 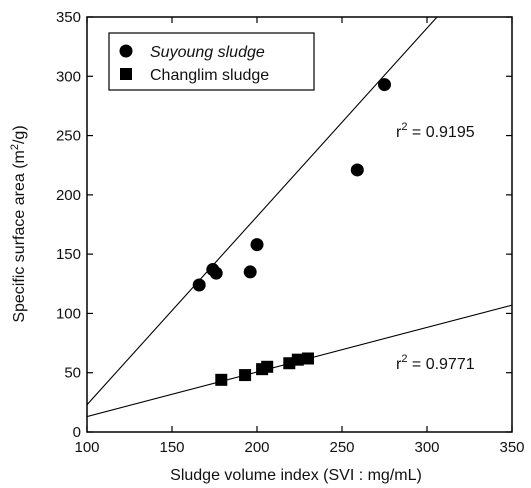 I want to click on y-axis-title-superscript: 2, so click(x=15, y=147).